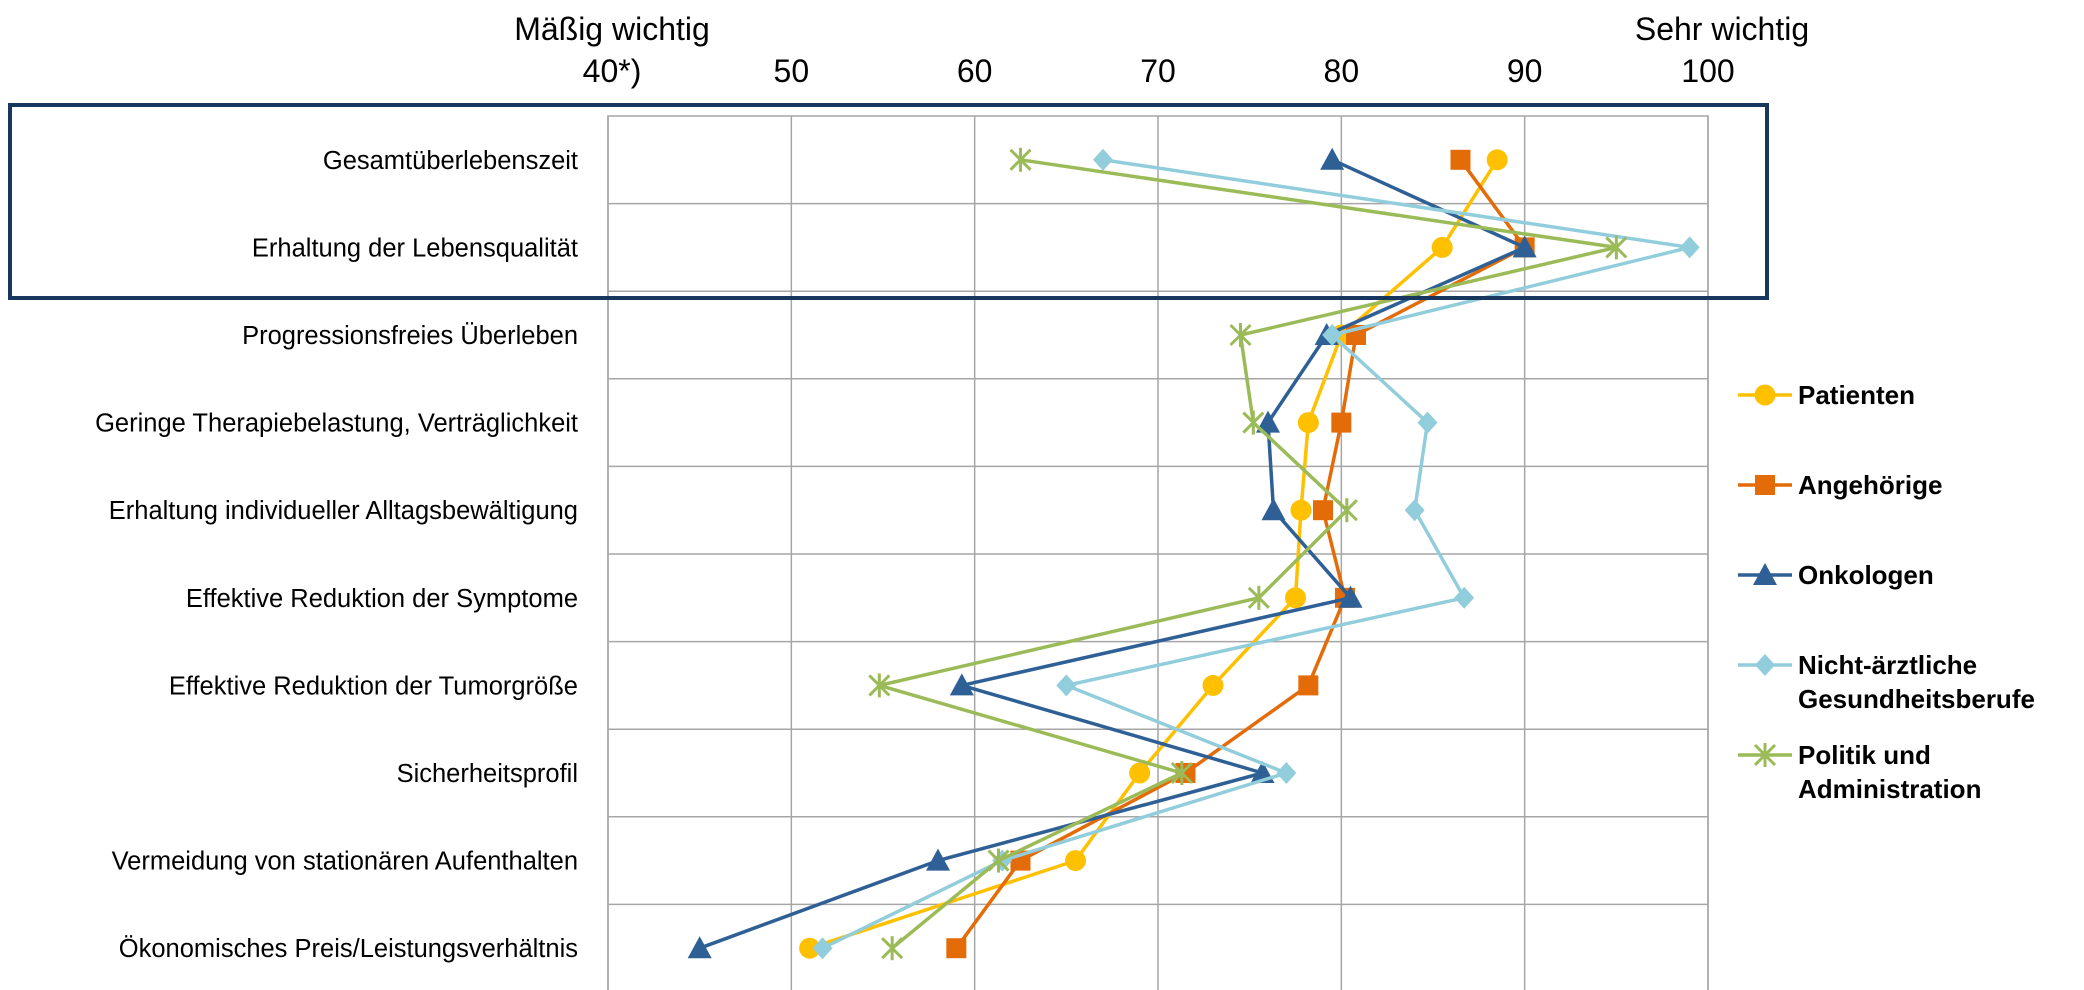 Image resolution: width=2084 pixels, height=990 pixels. Describe the element at coordinates (415, 248) in the screenshot. I see `category-label: Erhaltung der Lebensqualität` at that location.